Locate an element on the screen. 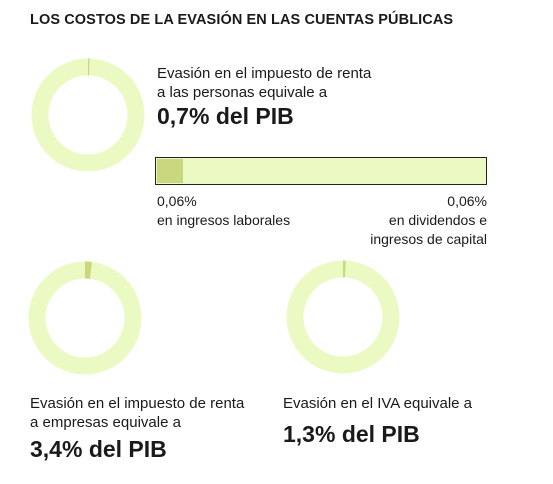 This screenshot has height=484, width=553. iva-line1: Evasión en el IVA equivale a is located at coordinates (378, 403).